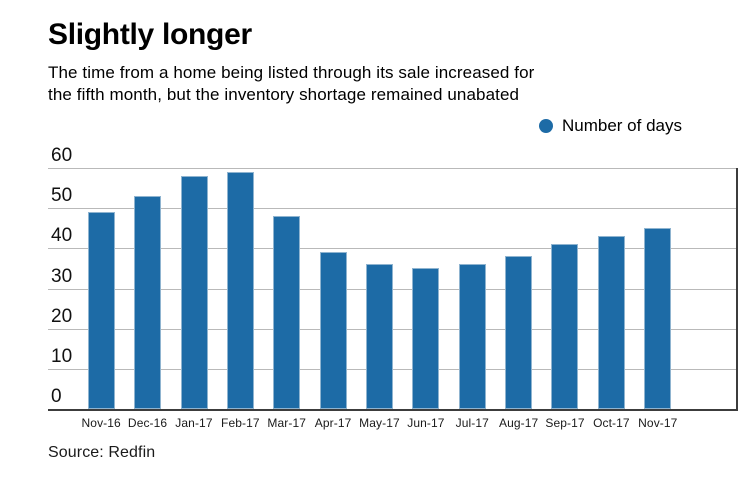 The width and height of the screenshot is (740, 482). What do you see at coordinates (56, 396) in the screenshot?
I see `y-tick-label-0: 0` at bounding box center [56, 396].